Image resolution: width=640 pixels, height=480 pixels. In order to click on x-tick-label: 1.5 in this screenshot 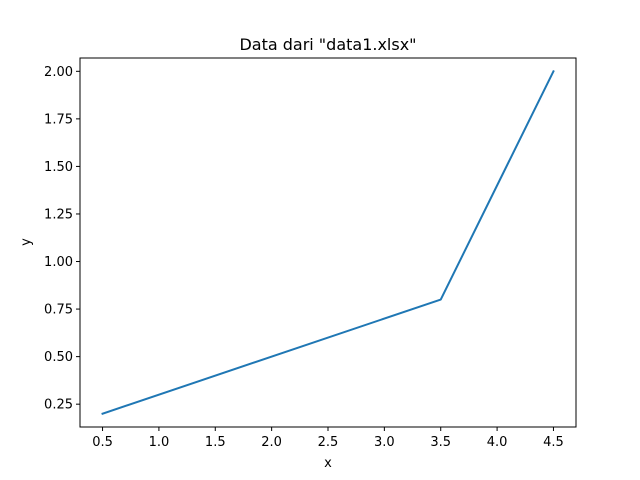, I will do `click(215, 442)`.